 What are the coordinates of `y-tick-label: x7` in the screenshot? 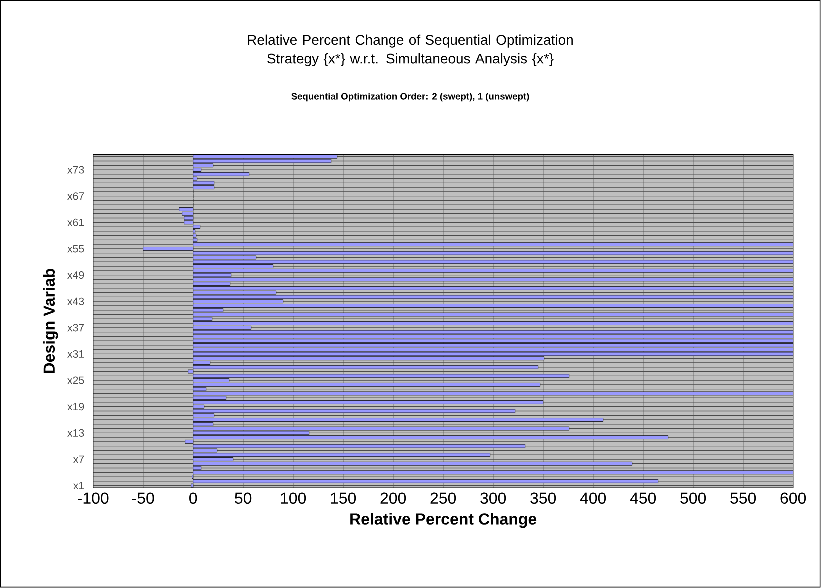 It's located at (78, 460).